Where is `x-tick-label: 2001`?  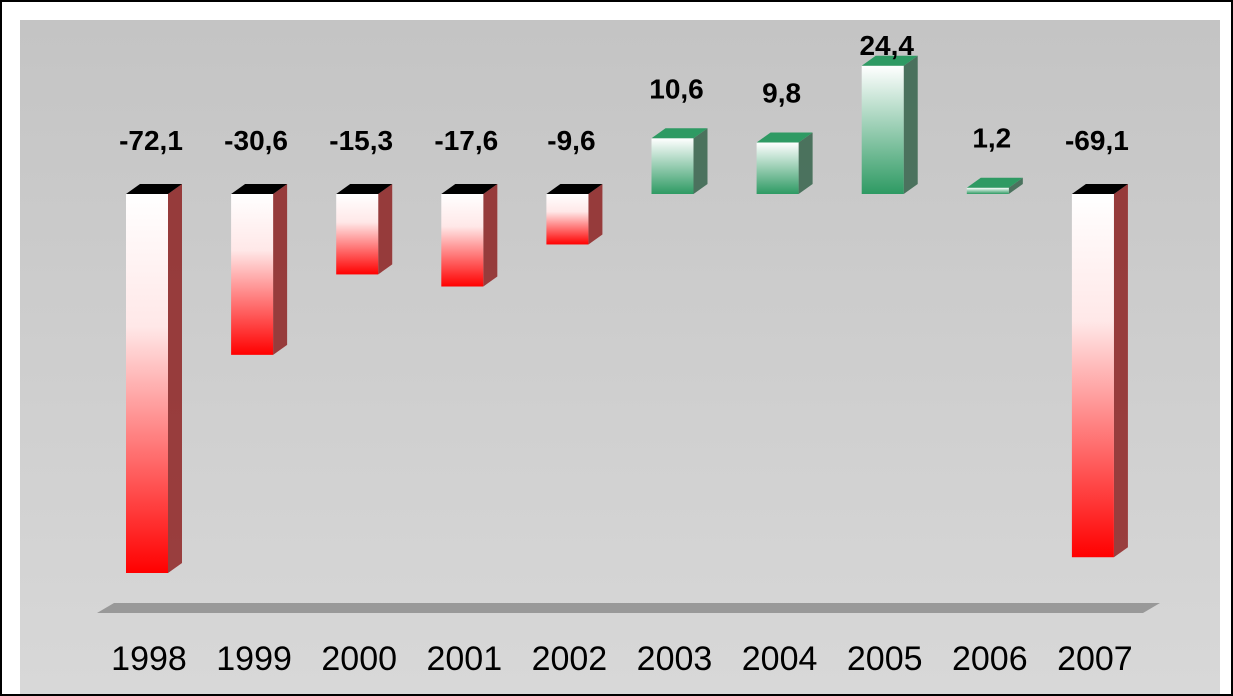
x-tick-label: 2001 is located at coordinates (464, 659).